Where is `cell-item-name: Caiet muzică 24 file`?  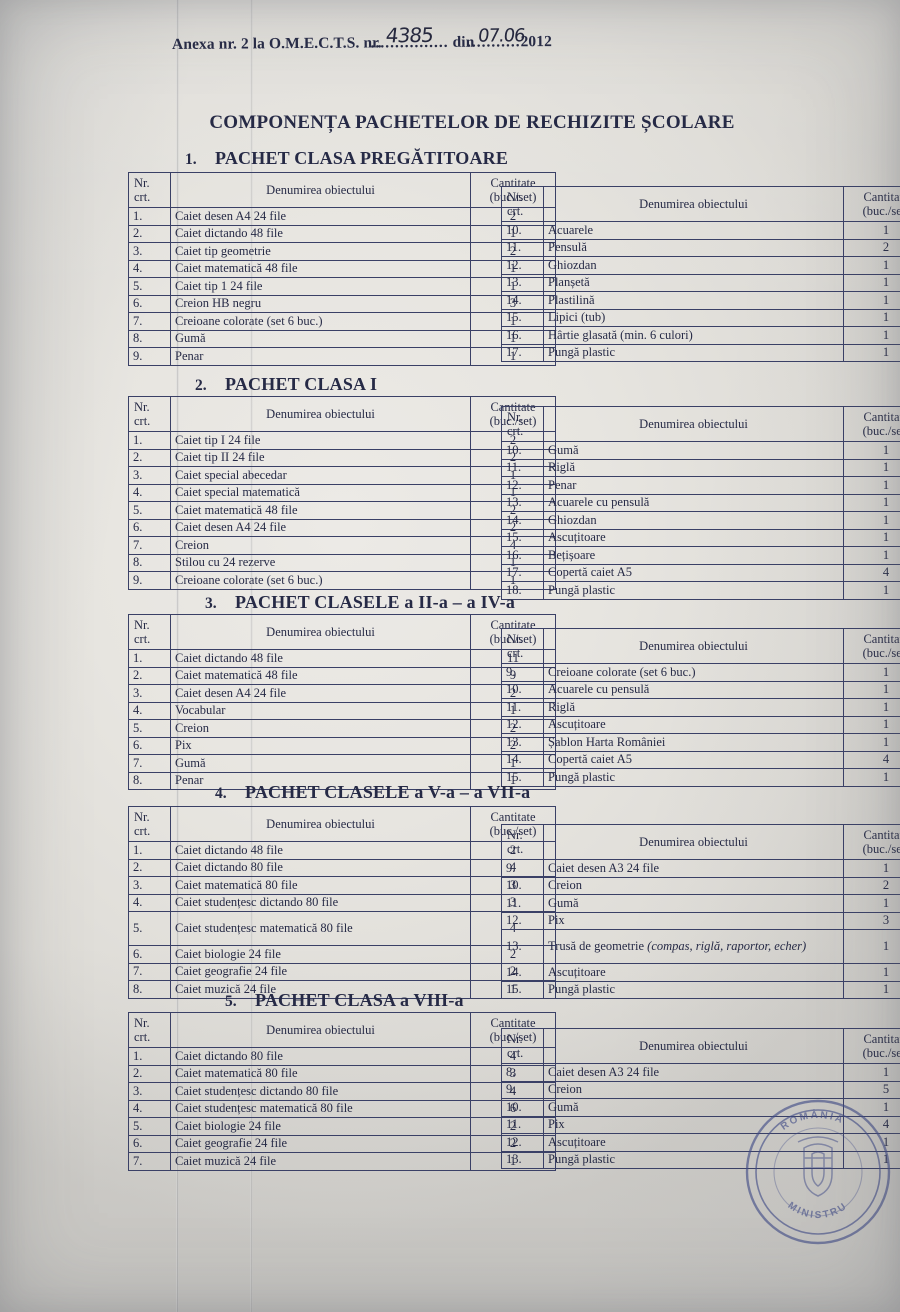 cell-item-name: Caiet muzică 24 file is located at coordinates (320, 989).